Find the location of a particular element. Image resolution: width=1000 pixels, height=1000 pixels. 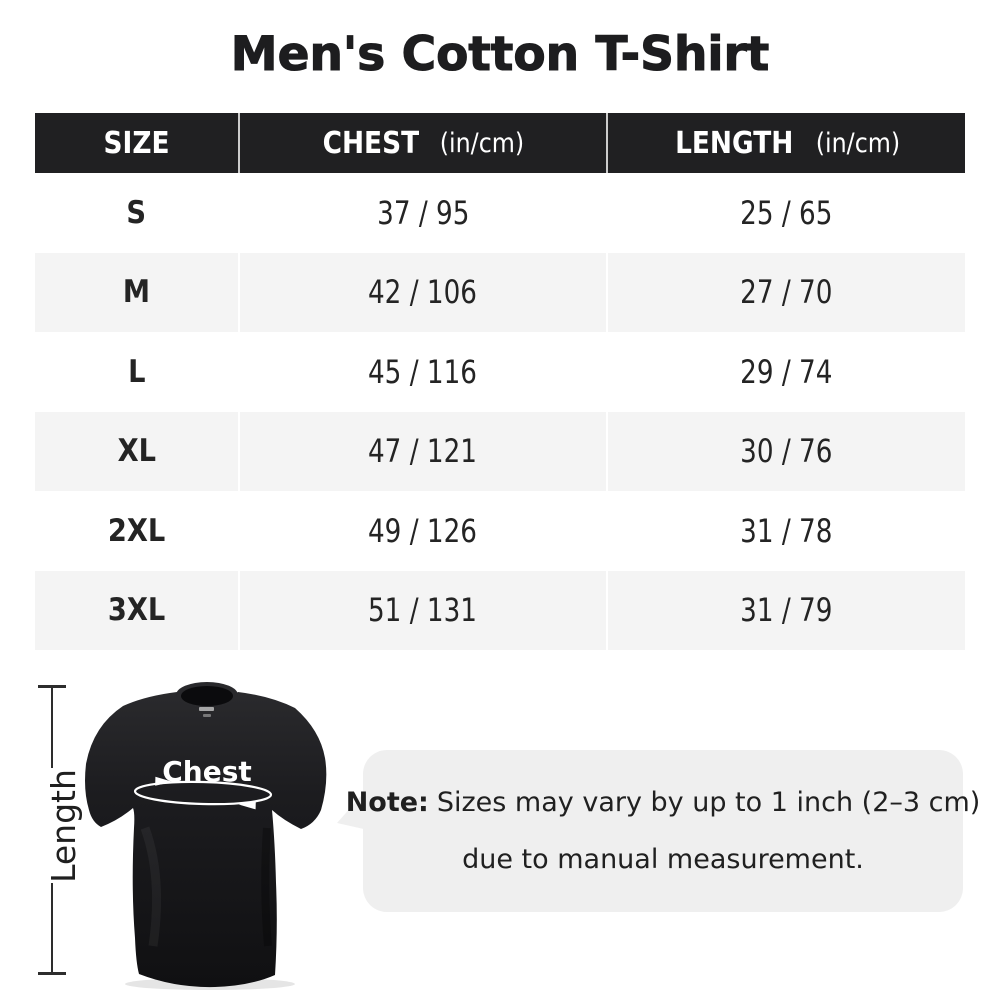

chest-cell: 42 / 106 is located at coordinates (421, 292).